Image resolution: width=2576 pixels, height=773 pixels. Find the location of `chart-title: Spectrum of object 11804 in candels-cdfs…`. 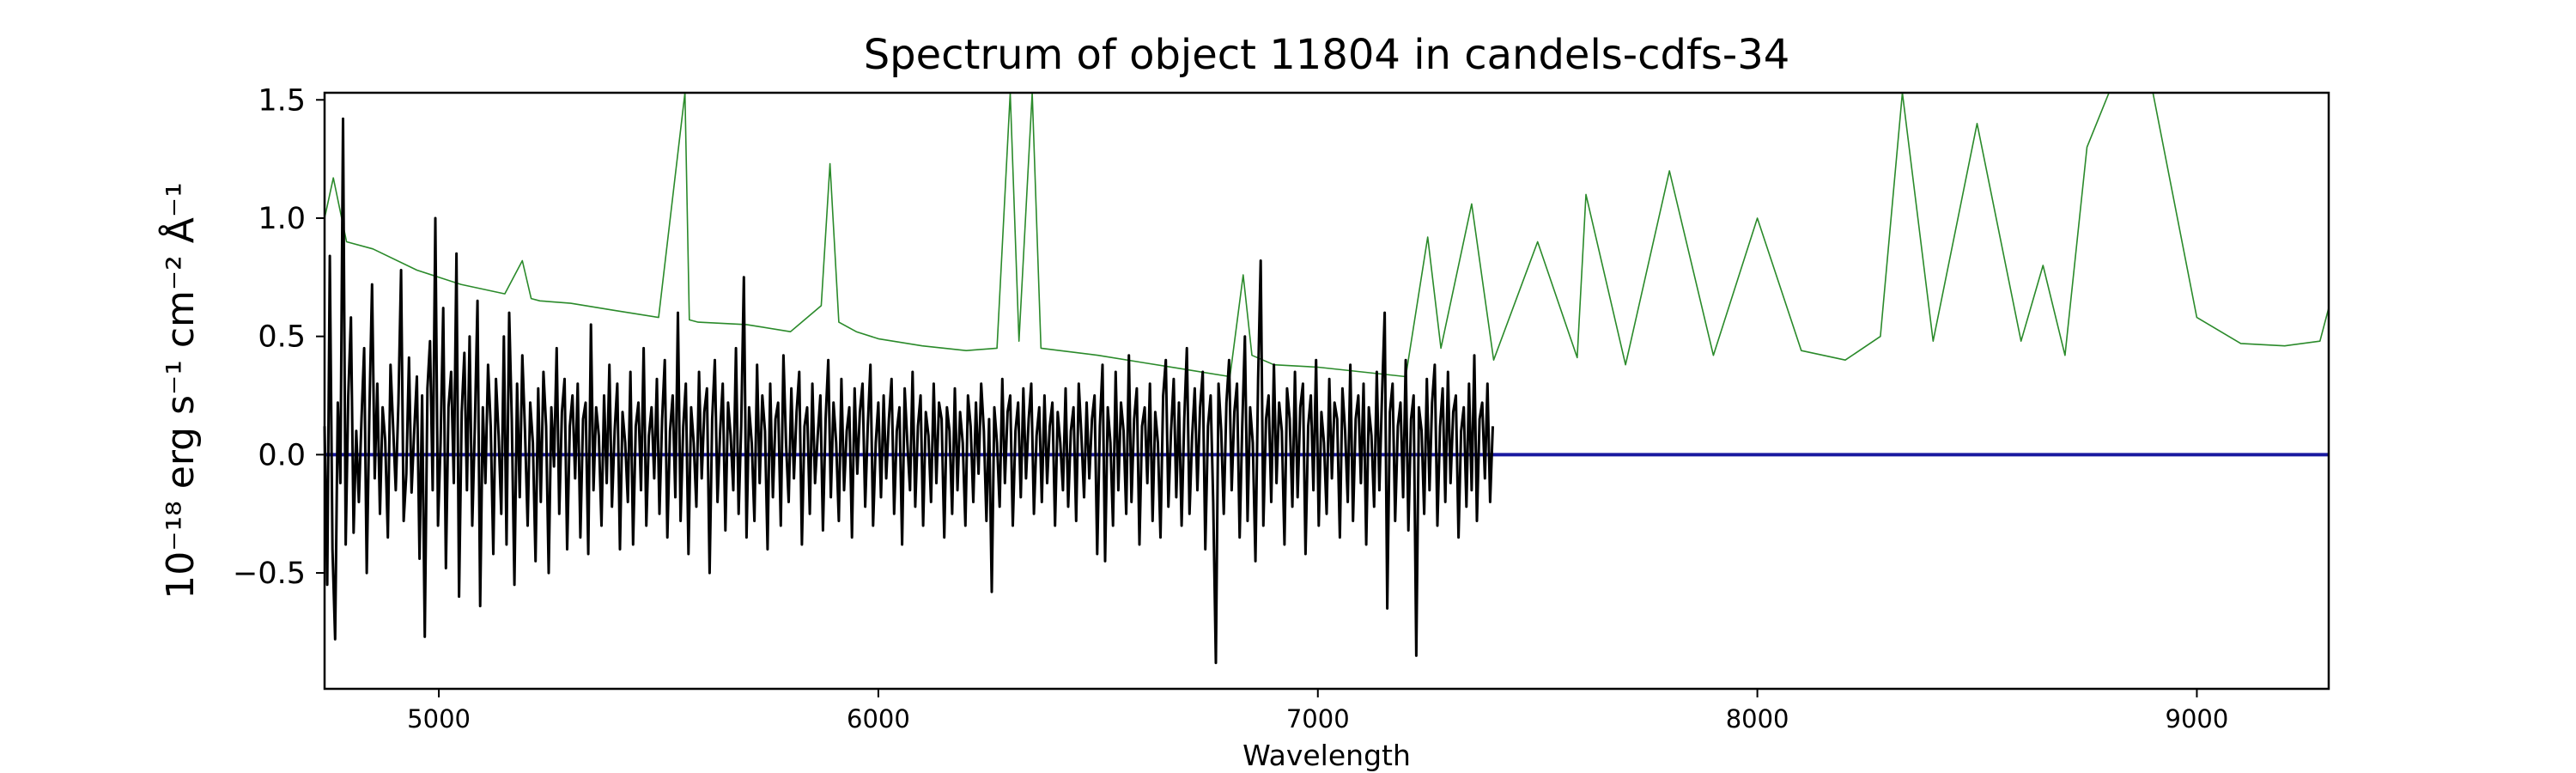

chart-title: Spectrum of object 11804 in candels-cdfs… is located at coordinates (1327, 55).